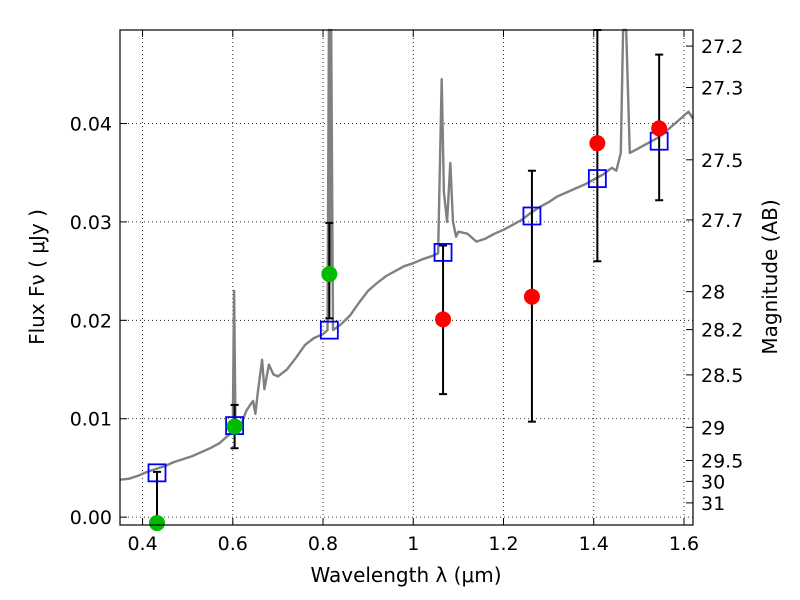 The image size is (800, 600). I want to click on y2-tick-label: 28.2, so click(722, 331).